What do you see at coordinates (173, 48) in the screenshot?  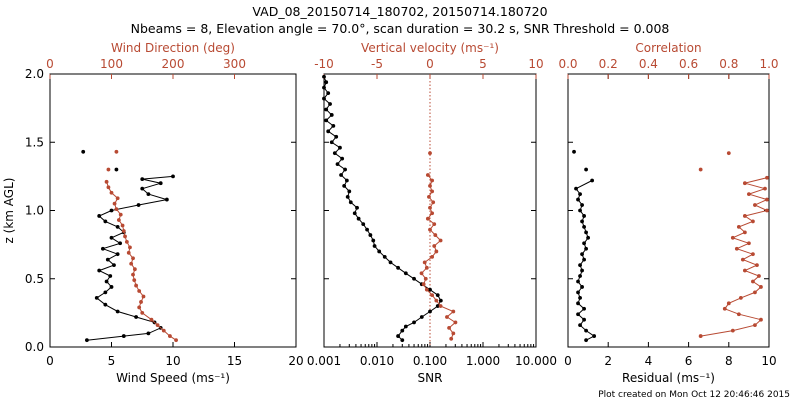 I see `top-axis-label: Wind Direction (deg)` at bounding box center [173, 48].